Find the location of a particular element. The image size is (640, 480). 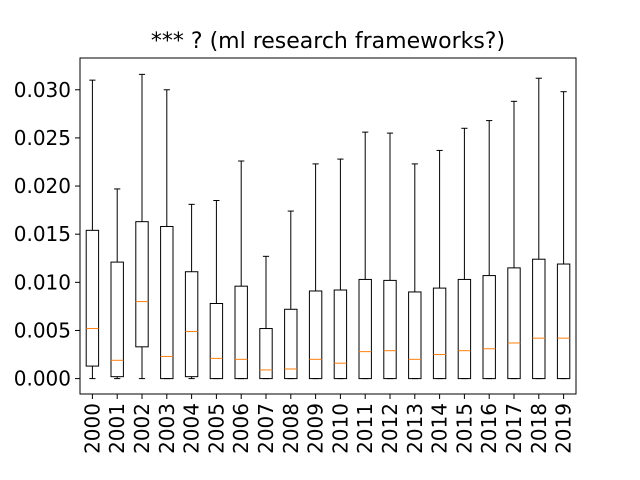

y-tick-label: 0.025 is located at coordinates (42, 138).